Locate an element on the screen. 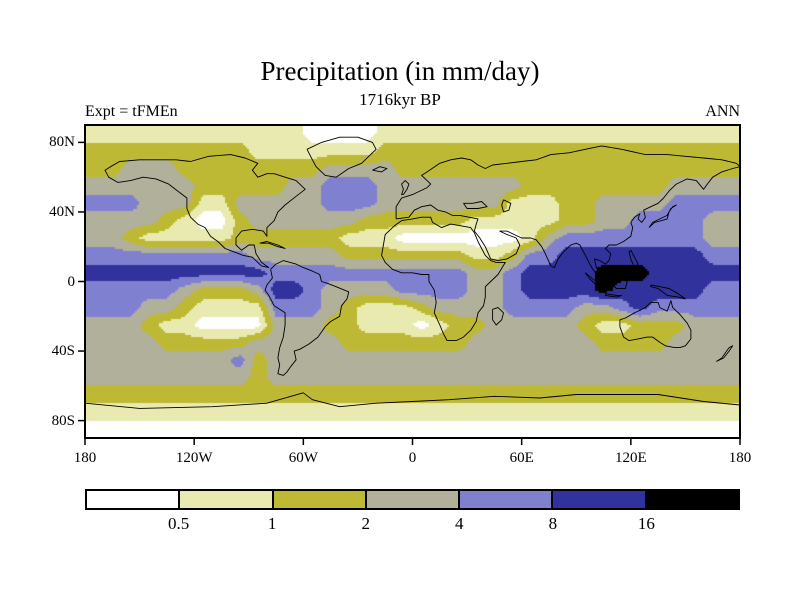 The image size is (800, 600). lon-tick-label: 60W is located at coordinates (303, 458).